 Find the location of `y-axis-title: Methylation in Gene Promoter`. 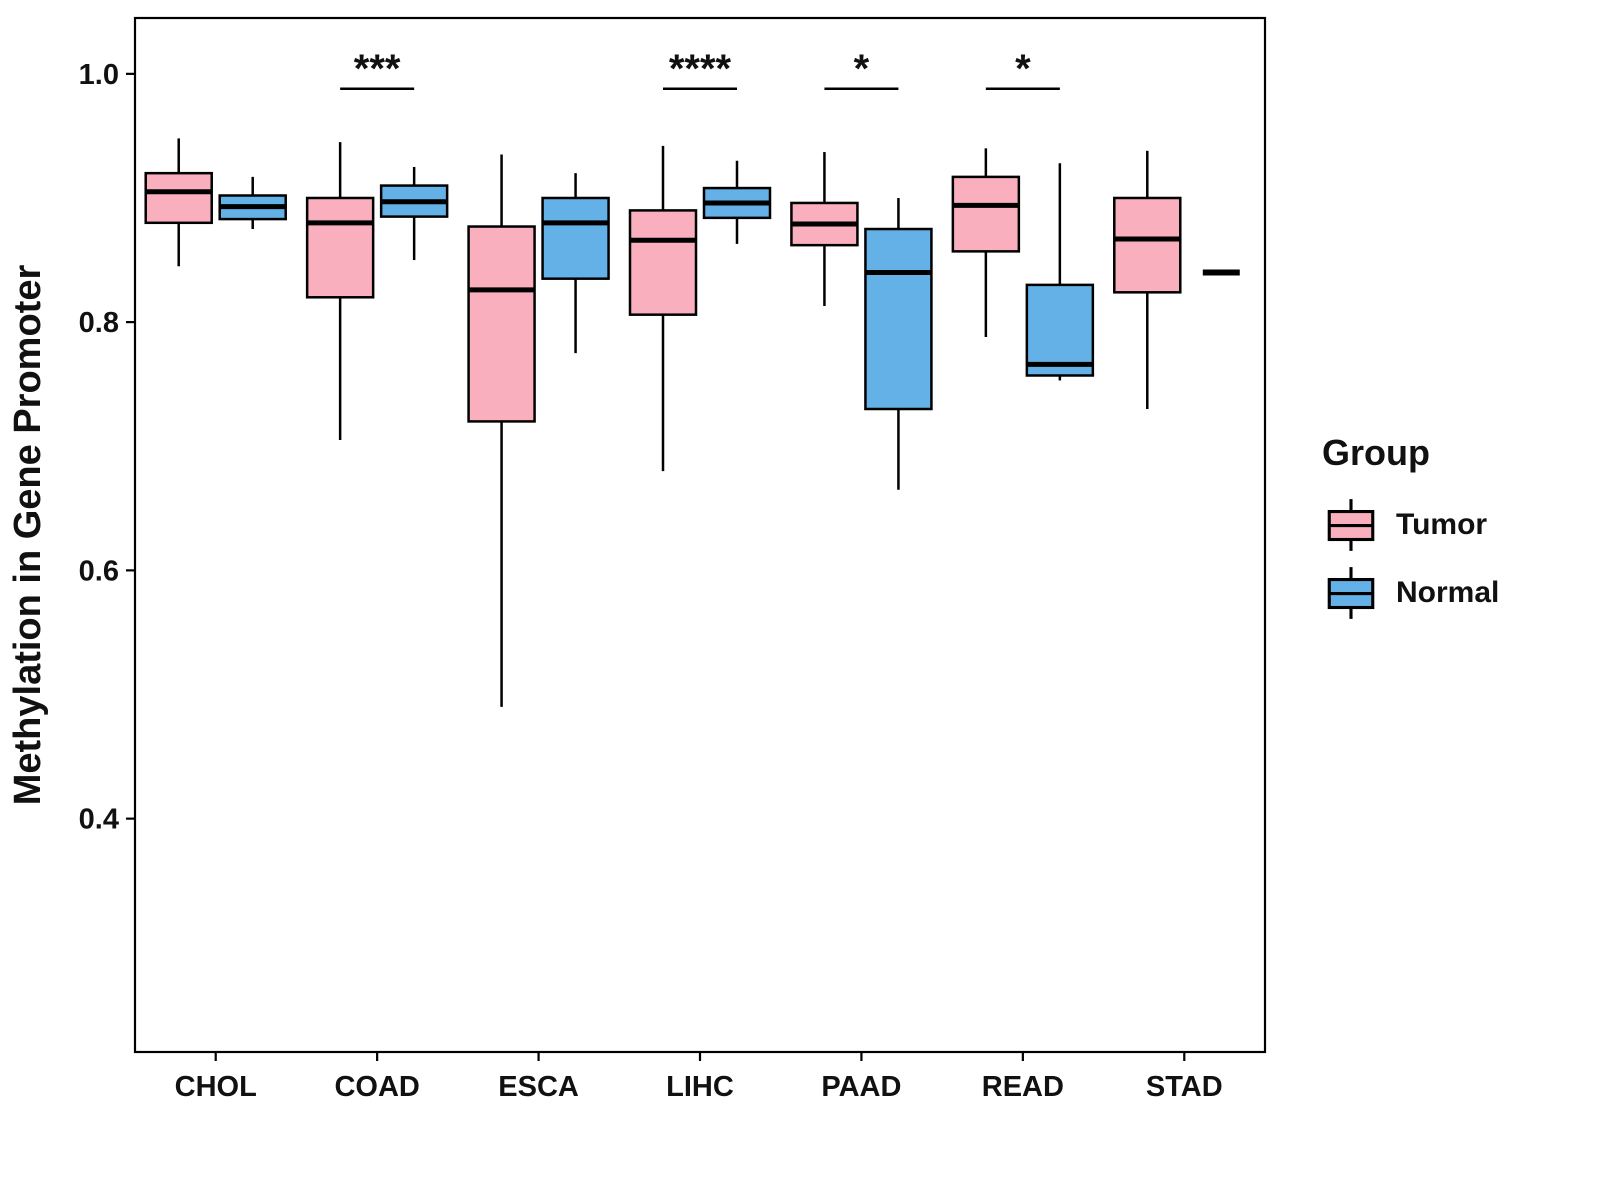

y-axis-title: Methylation in Gene Promoter is located at coordinates (28, 535).